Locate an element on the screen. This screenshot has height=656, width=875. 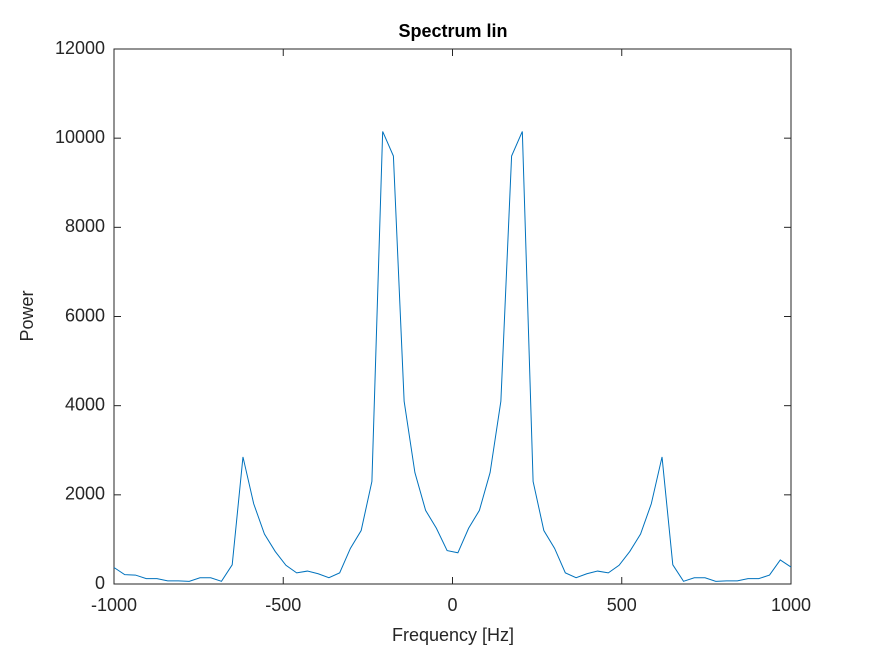
x-tick-label: -500 is located at coordinates (283, 605).